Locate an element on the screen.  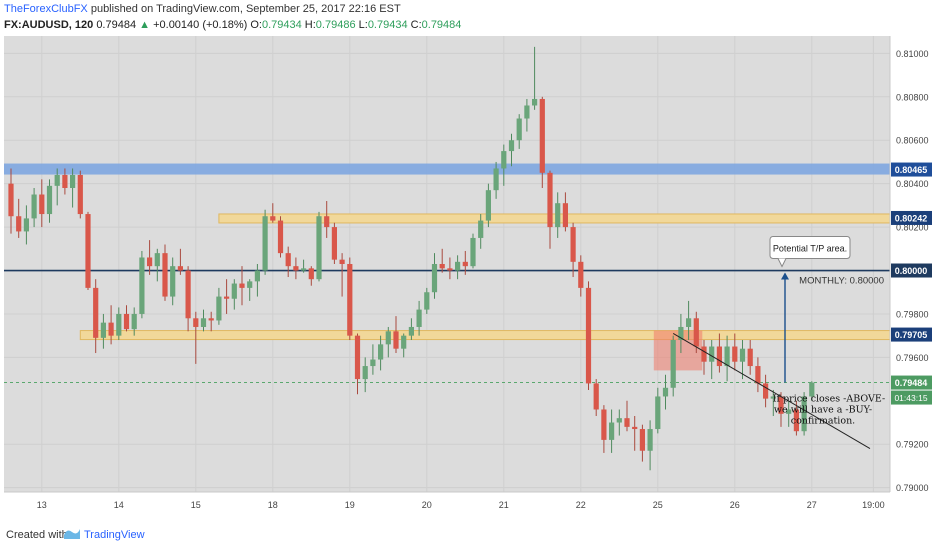
price-axis-badge is located at coordinates (911, 270).